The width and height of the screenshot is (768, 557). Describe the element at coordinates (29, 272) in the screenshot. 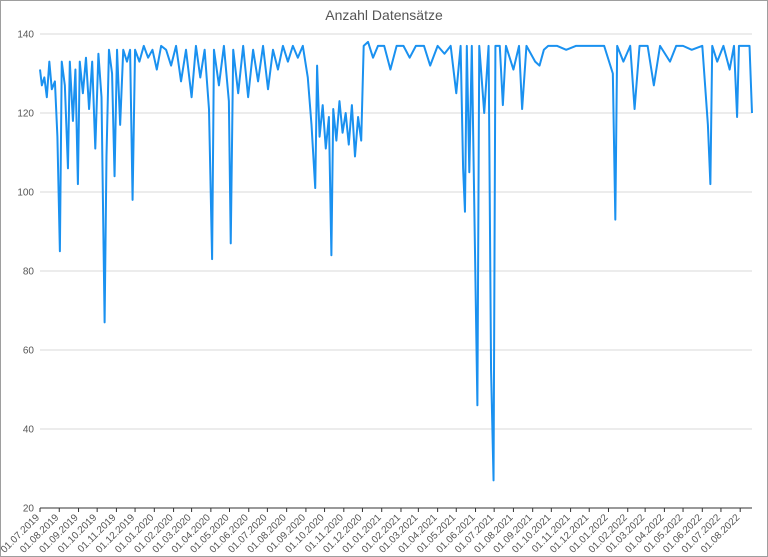

I see `y-tick-label: 80` at that location.